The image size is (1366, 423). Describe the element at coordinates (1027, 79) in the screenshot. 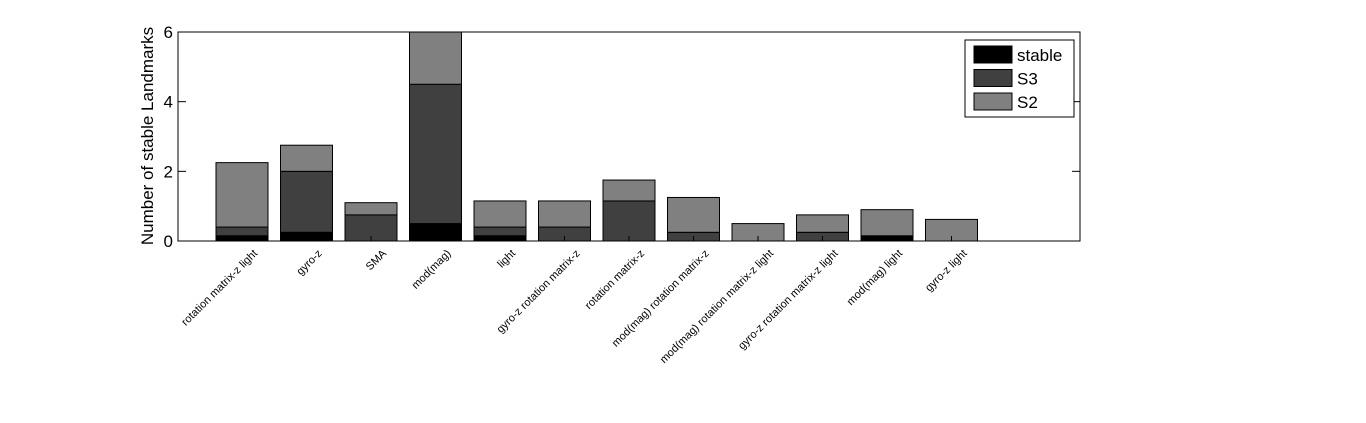

I see `legend-label: S3` at that location.